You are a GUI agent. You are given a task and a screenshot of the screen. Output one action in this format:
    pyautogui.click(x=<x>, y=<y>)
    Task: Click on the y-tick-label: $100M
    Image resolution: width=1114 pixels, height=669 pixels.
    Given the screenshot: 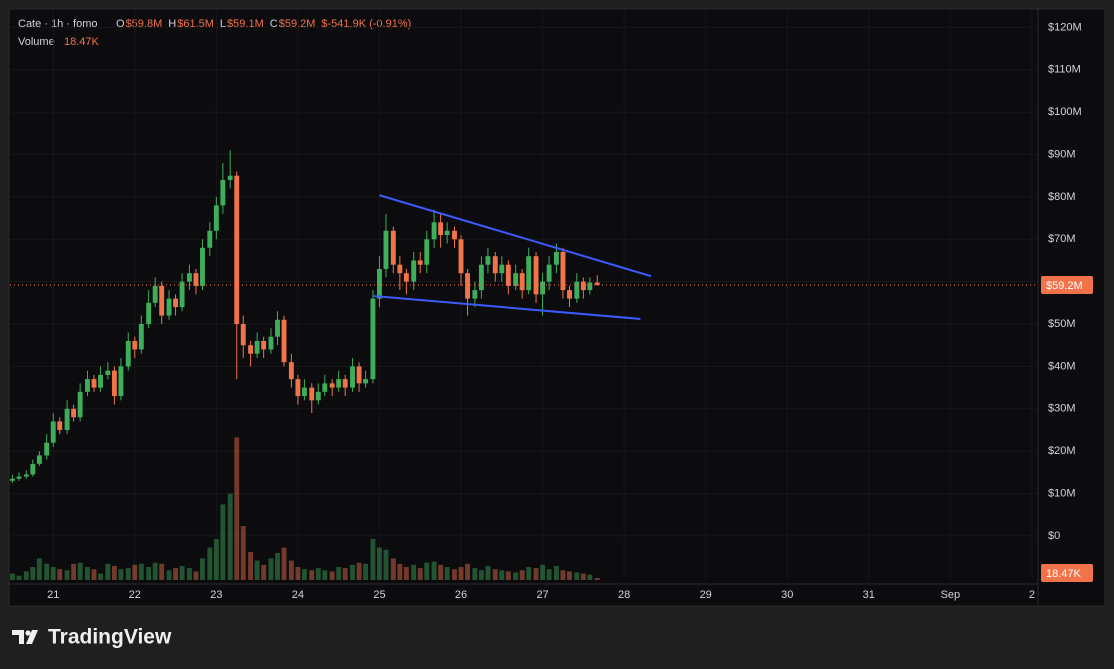 What is the action you would take?
    pyautogui.click(x=1065, y=112)
    